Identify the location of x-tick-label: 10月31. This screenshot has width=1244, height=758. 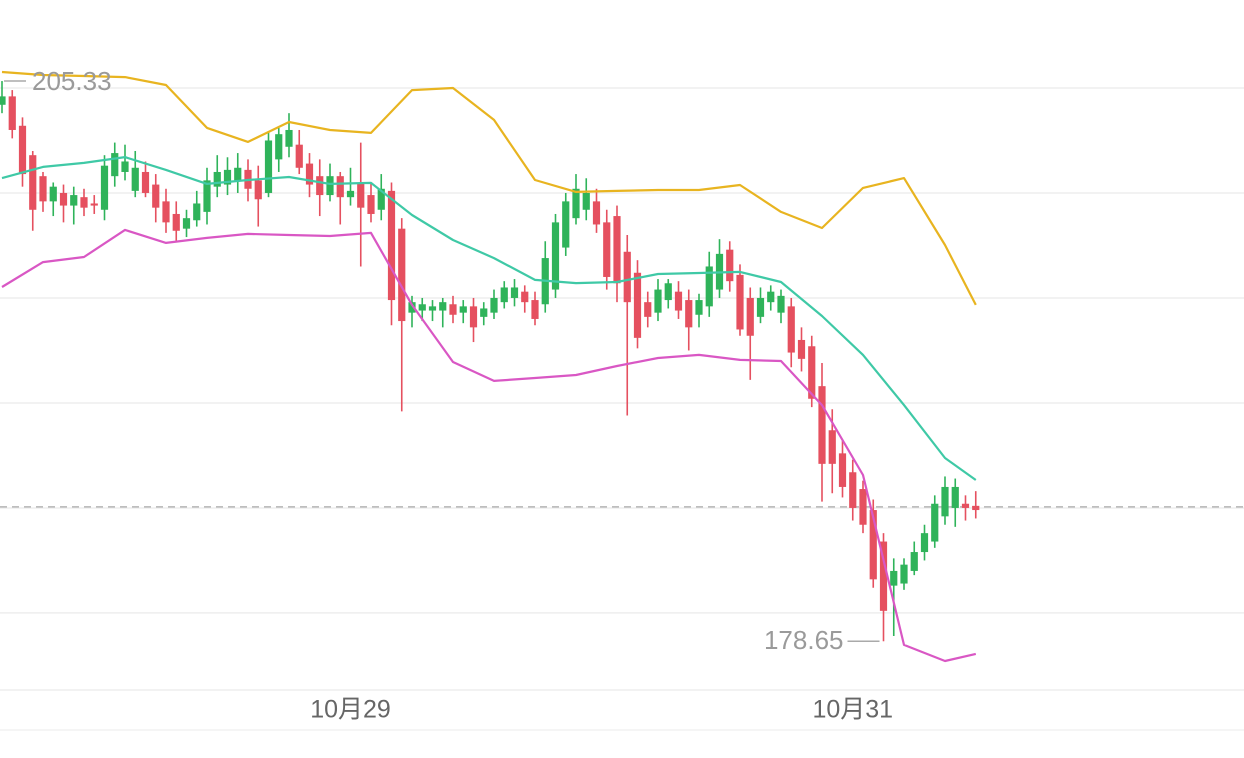
(852, 710).